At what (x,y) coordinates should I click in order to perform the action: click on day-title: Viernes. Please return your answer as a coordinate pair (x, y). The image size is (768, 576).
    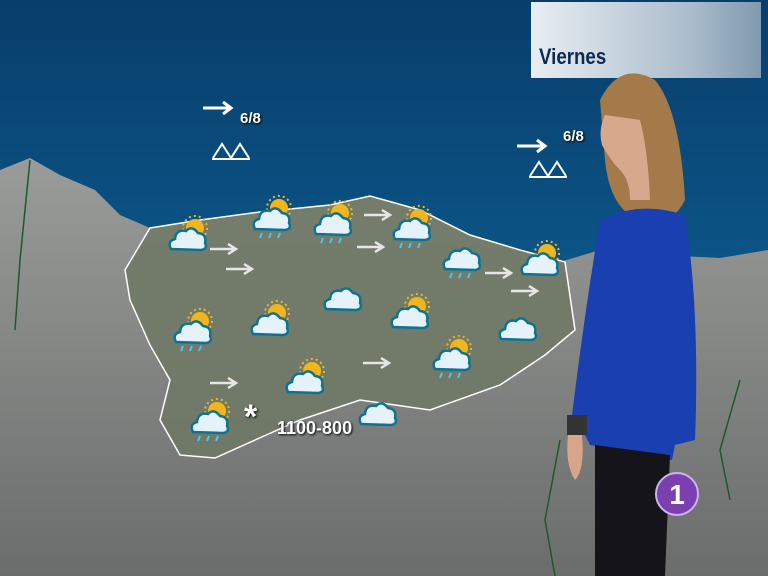
    Looking at the image, I should click on (573, 56).